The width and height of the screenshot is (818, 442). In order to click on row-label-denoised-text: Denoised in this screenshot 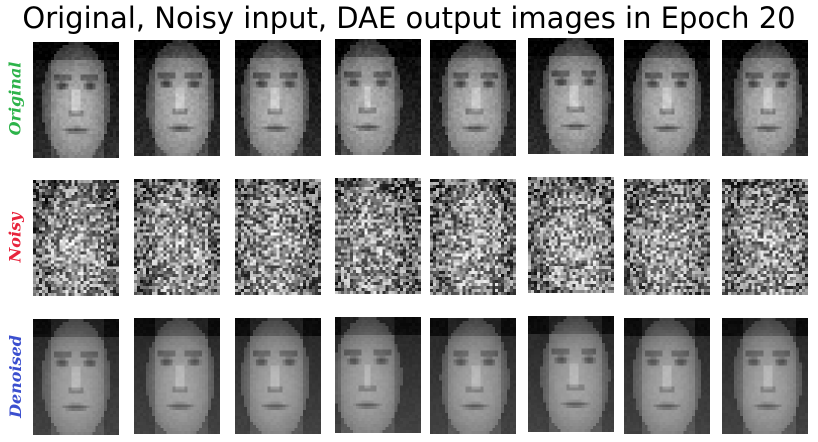, I will do `click(15, 376)`.